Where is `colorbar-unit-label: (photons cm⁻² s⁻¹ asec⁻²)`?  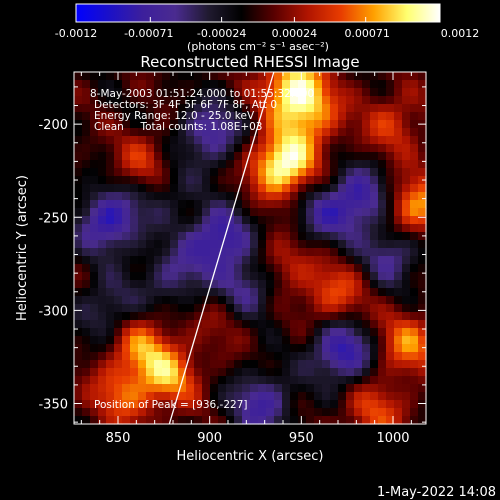
colorbar-unit-label: (photons cm⁻² s⁻¹ asec⁻²) is located at coordinates (258, 46).